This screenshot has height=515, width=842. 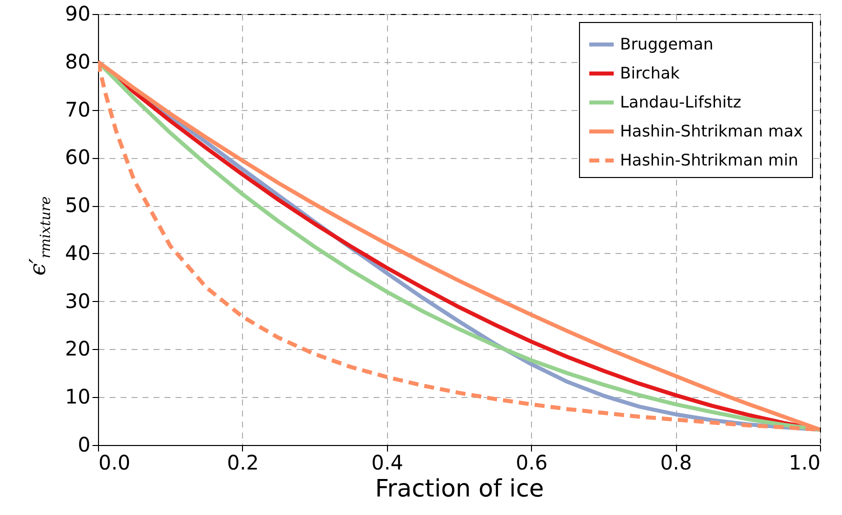 What do you see at coordinates (77, 14) in the screenshot?
I see `y-tick-label: 90` at bounding box center [77, 14].